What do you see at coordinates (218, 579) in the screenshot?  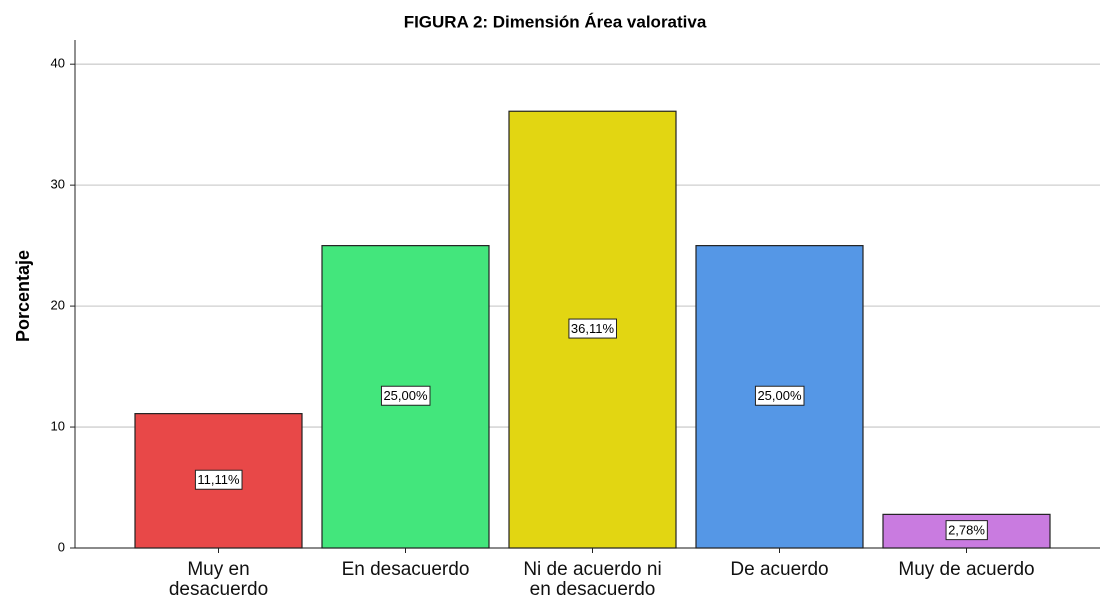 I see `x-tick-label: Muy en desacuerdo` at bounding box center [218, 579].